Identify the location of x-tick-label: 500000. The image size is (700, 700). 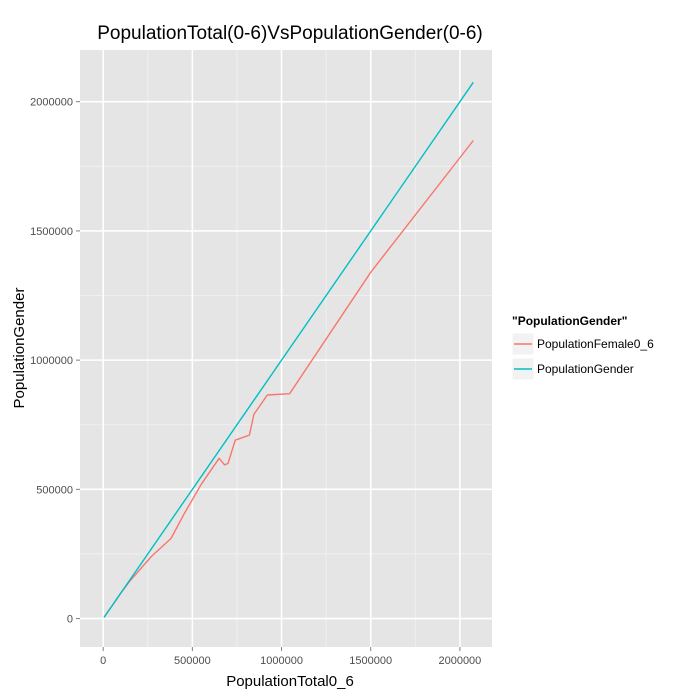
(192, 661).